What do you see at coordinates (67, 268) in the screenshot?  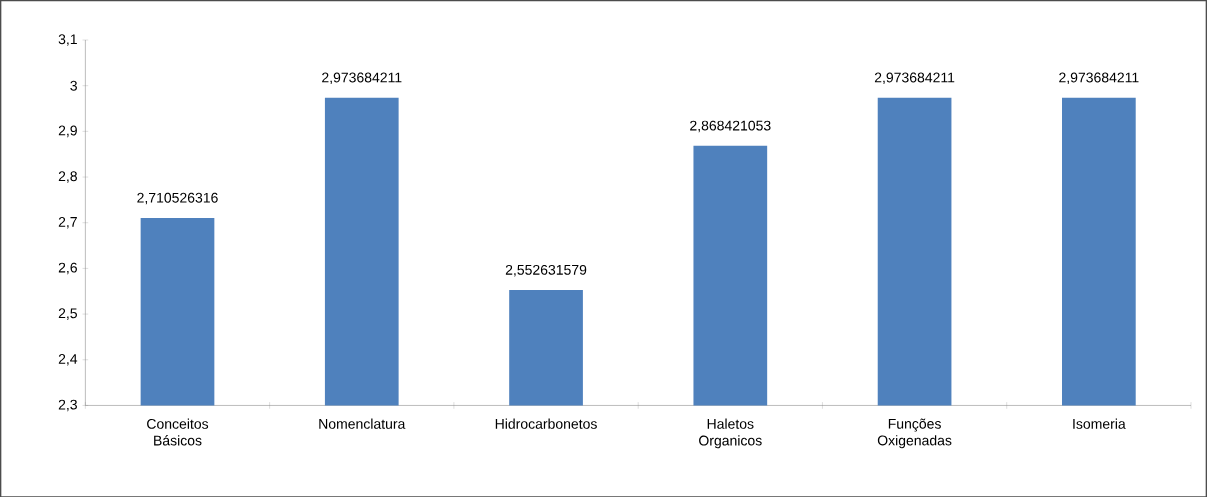 I see `y-tick-label: 2,6` at bounding box center [67, 268].